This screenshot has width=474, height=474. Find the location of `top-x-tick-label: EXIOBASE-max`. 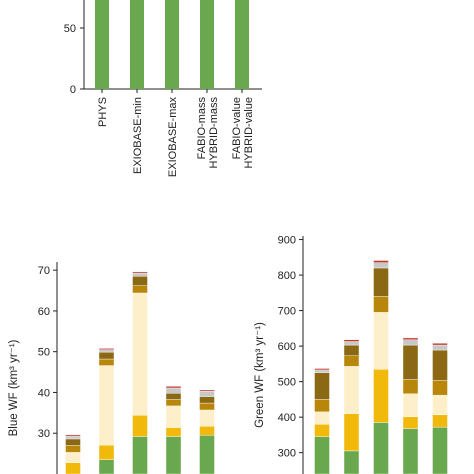

top-x-tick-label: EXIOBASE-max is located at coordinates (173, 137).